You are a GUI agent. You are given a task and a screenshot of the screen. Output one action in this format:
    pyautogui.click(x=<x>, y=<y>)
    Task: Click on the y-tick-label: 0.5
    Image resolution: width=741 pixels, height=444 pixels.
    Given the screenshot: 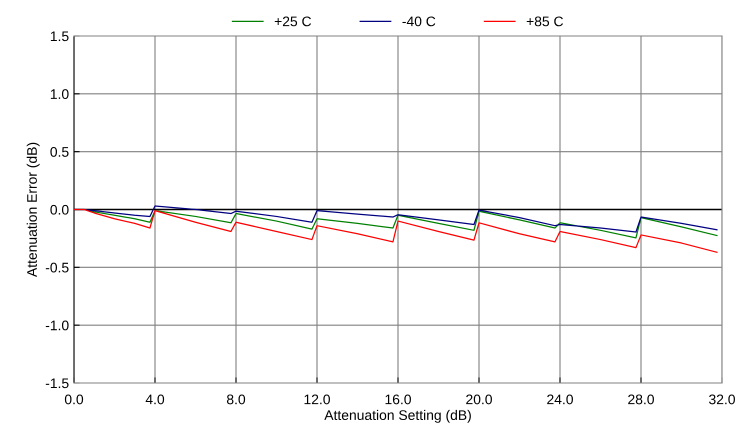 What is the action you would take?
    pyautogui.click(x=59, y=152)
    